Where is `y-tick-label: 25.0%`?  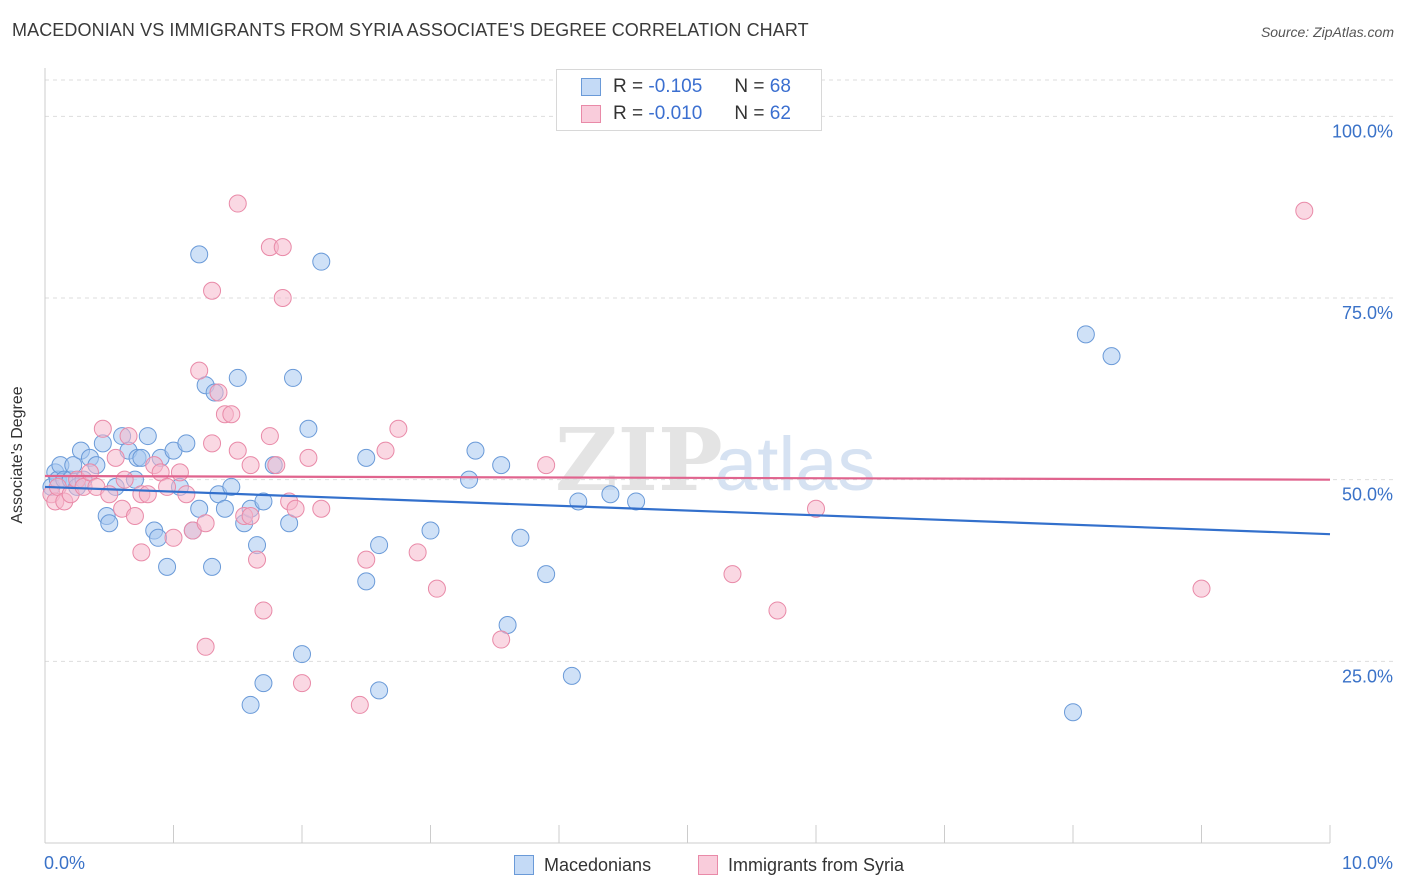
y-tick-label: 25.0% is located at coordinates (1367, 676).